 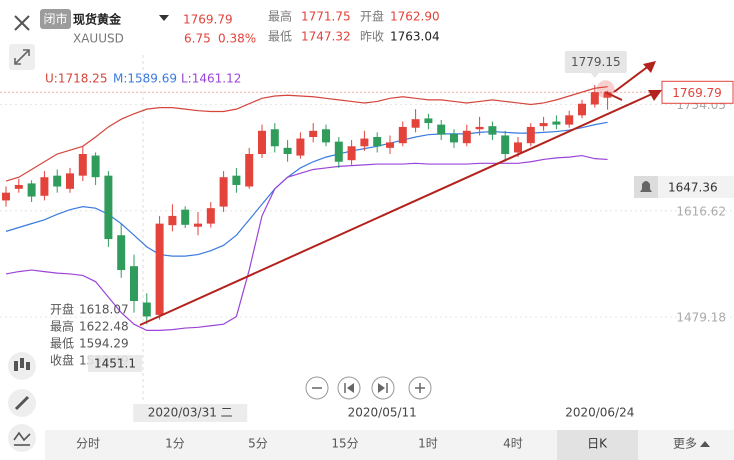 I want to click on tab: 日K, so click(x=597, y=444).